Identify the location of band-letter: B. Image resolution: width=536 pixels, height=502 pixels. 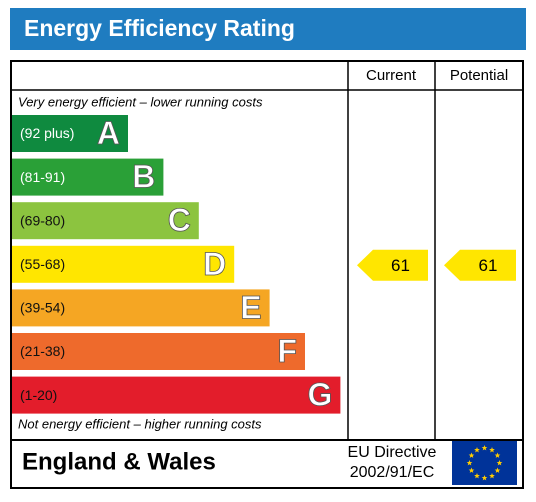
(143, 177).